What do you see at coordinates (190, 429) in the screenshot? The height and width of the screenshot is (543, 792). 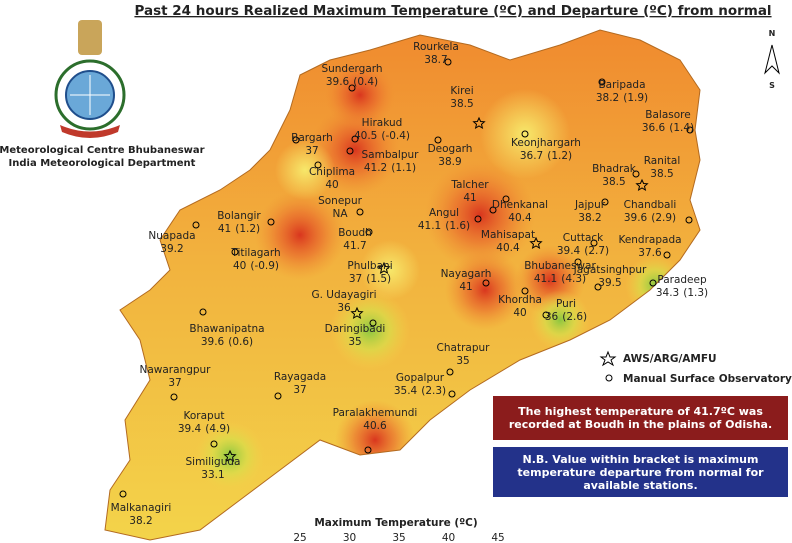 I see `station-temp: 39.4` at bounding box center [190, 429].